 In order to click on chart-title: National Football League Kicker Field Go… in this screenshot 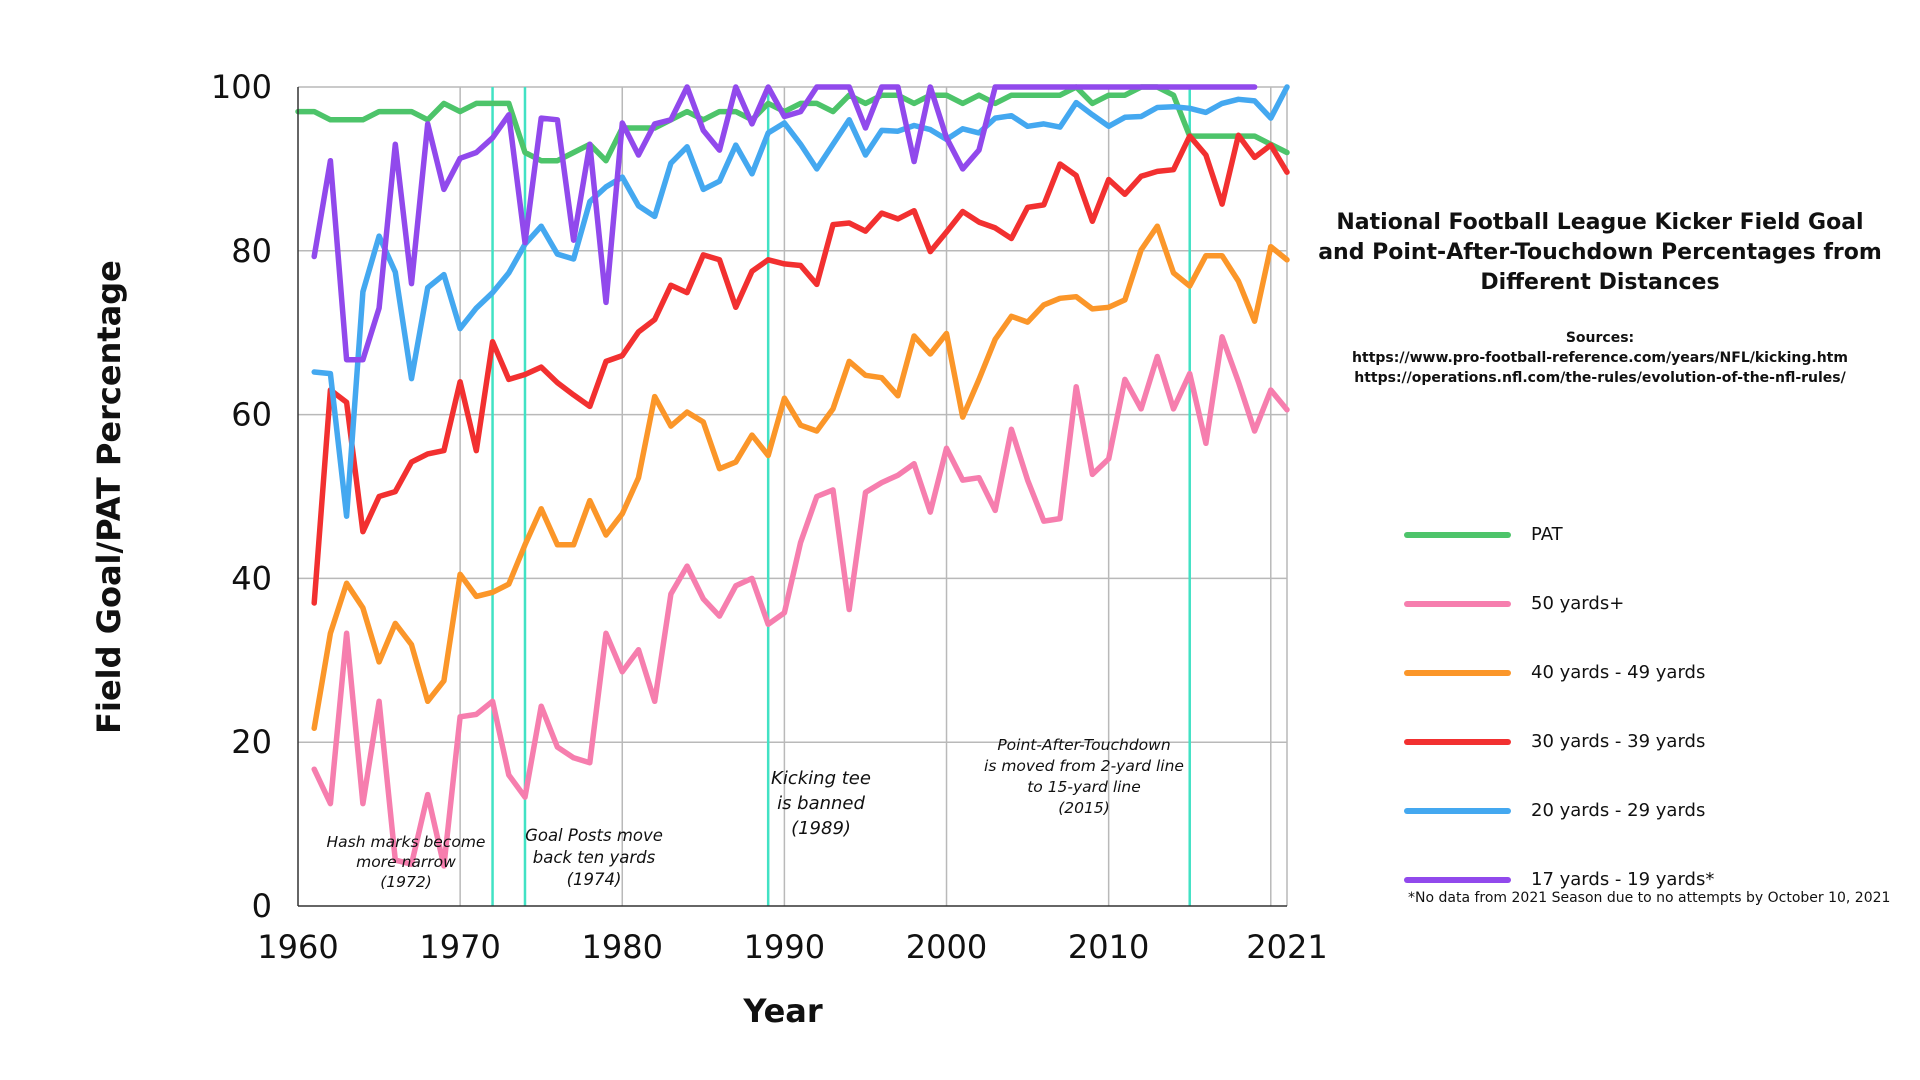, I will do `click(1600, 252)`.